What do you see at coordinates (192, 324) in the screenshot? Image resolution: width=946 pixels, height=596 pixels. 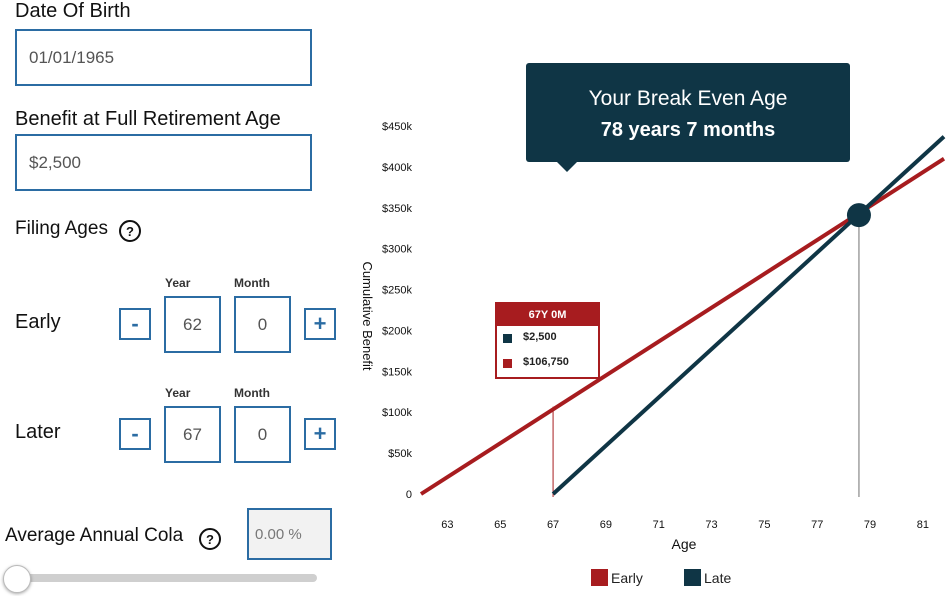 I see `early-year-input: 62` at bounding box center [192, 324].